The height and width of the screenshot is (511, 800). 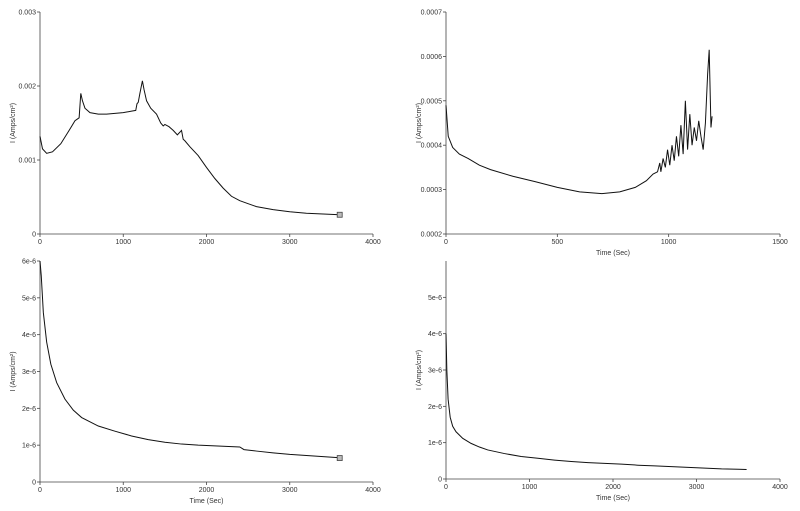 I want to click on y-tick-label: 0.0003, so click(x=432, y=190).